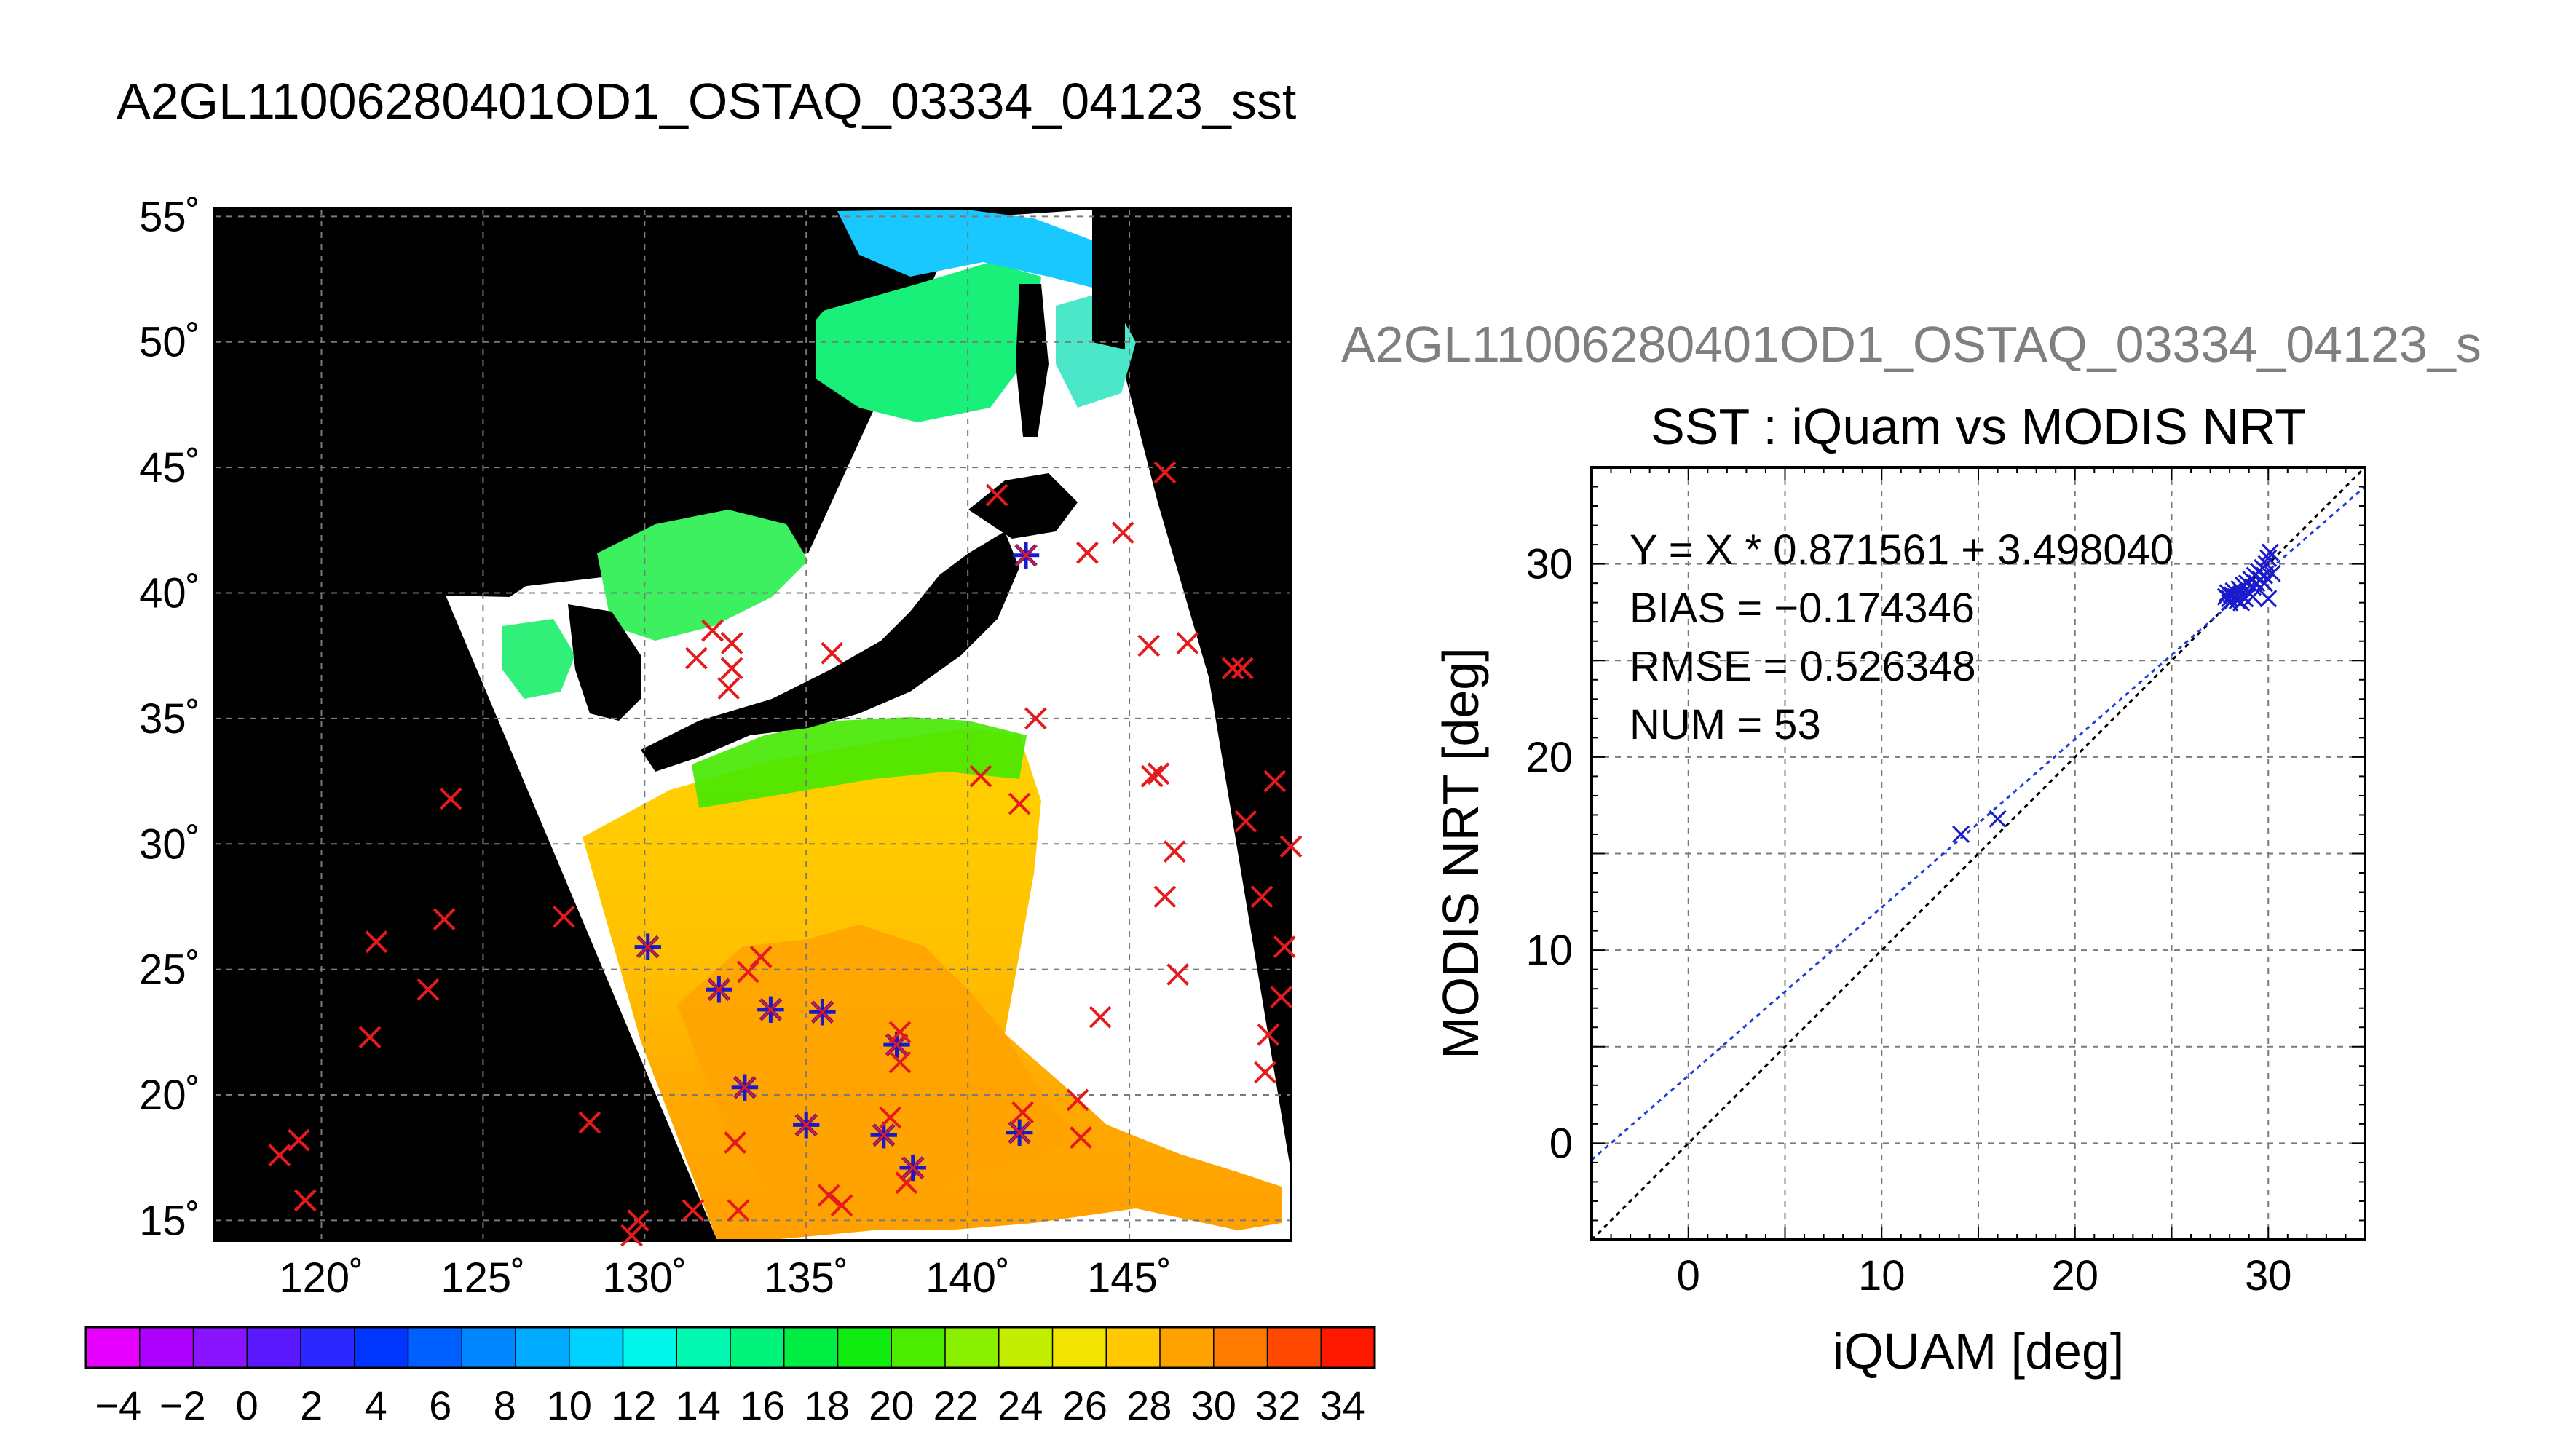 Image resolution: width=2555 pixels, height=1456 pixels. What do you see at coordinates (1979, 1351) in the screenshot?
I see `x-axis-label: iQUAM [deg]` at bounding box center [1979, 1351].